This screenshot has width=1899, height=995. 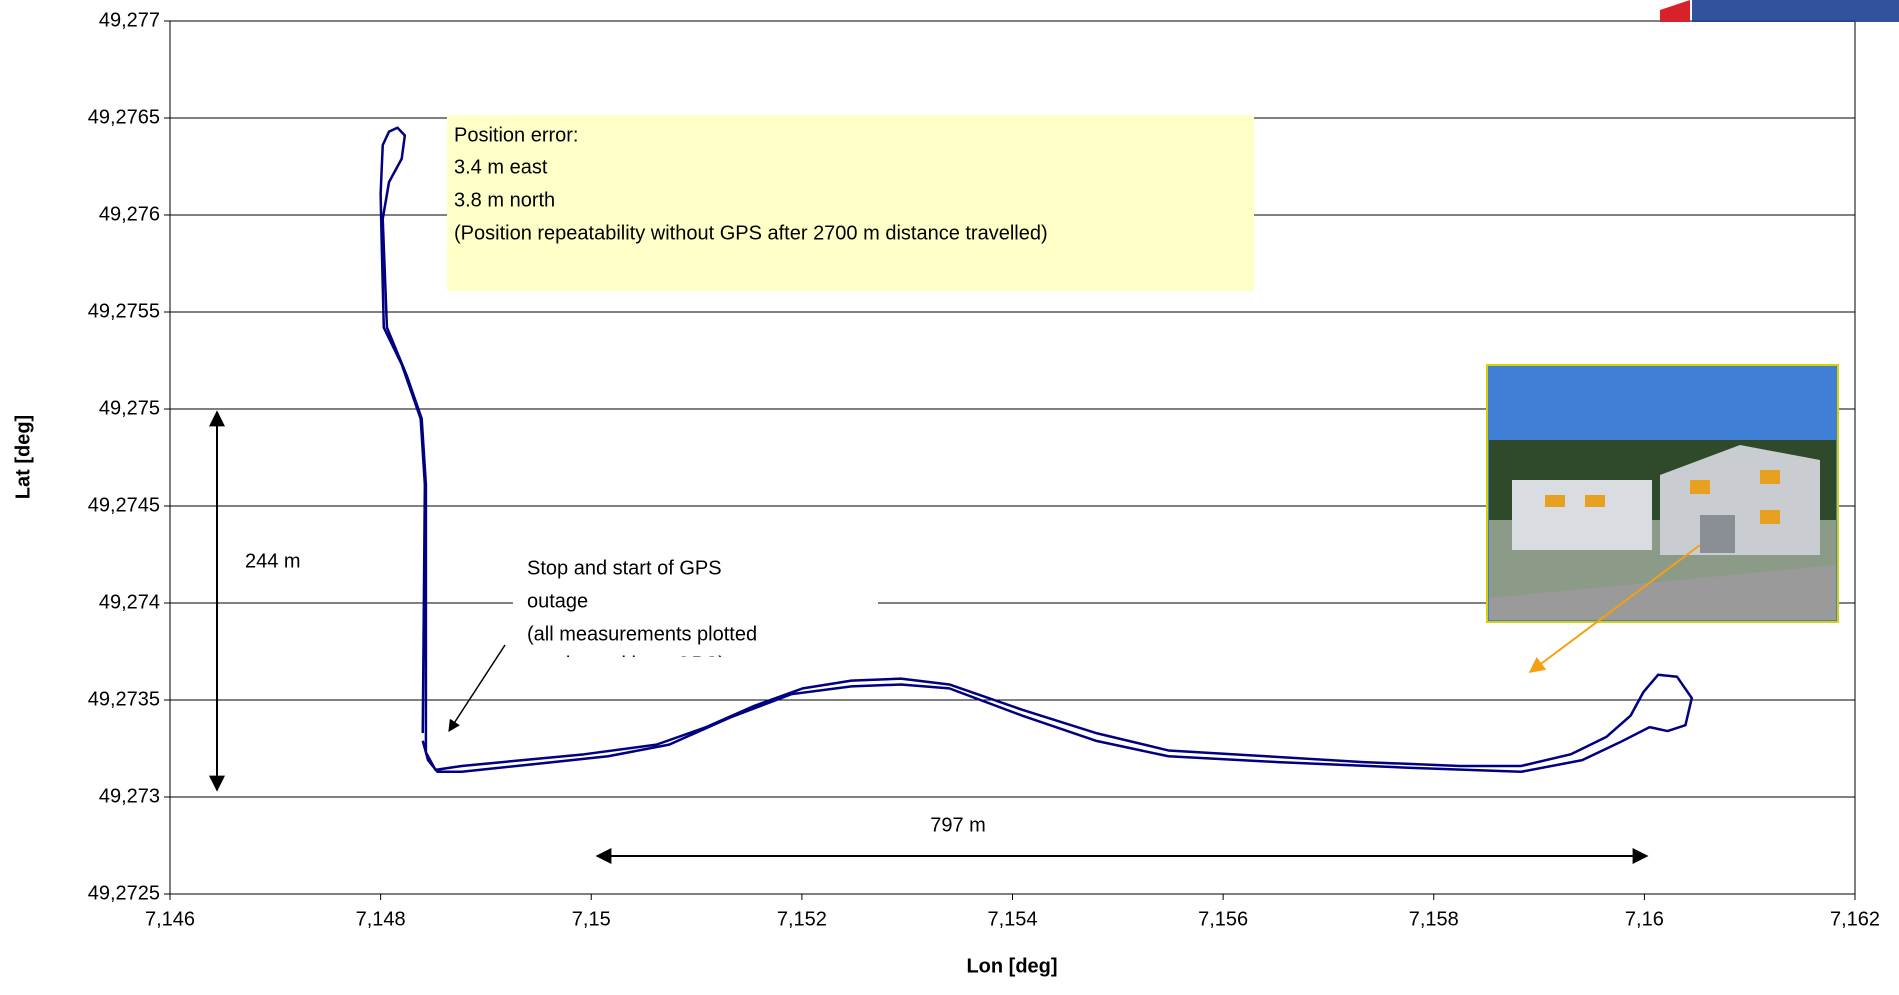 I want to click on x-tick-label: 7,152, so click(x=802, y=919).